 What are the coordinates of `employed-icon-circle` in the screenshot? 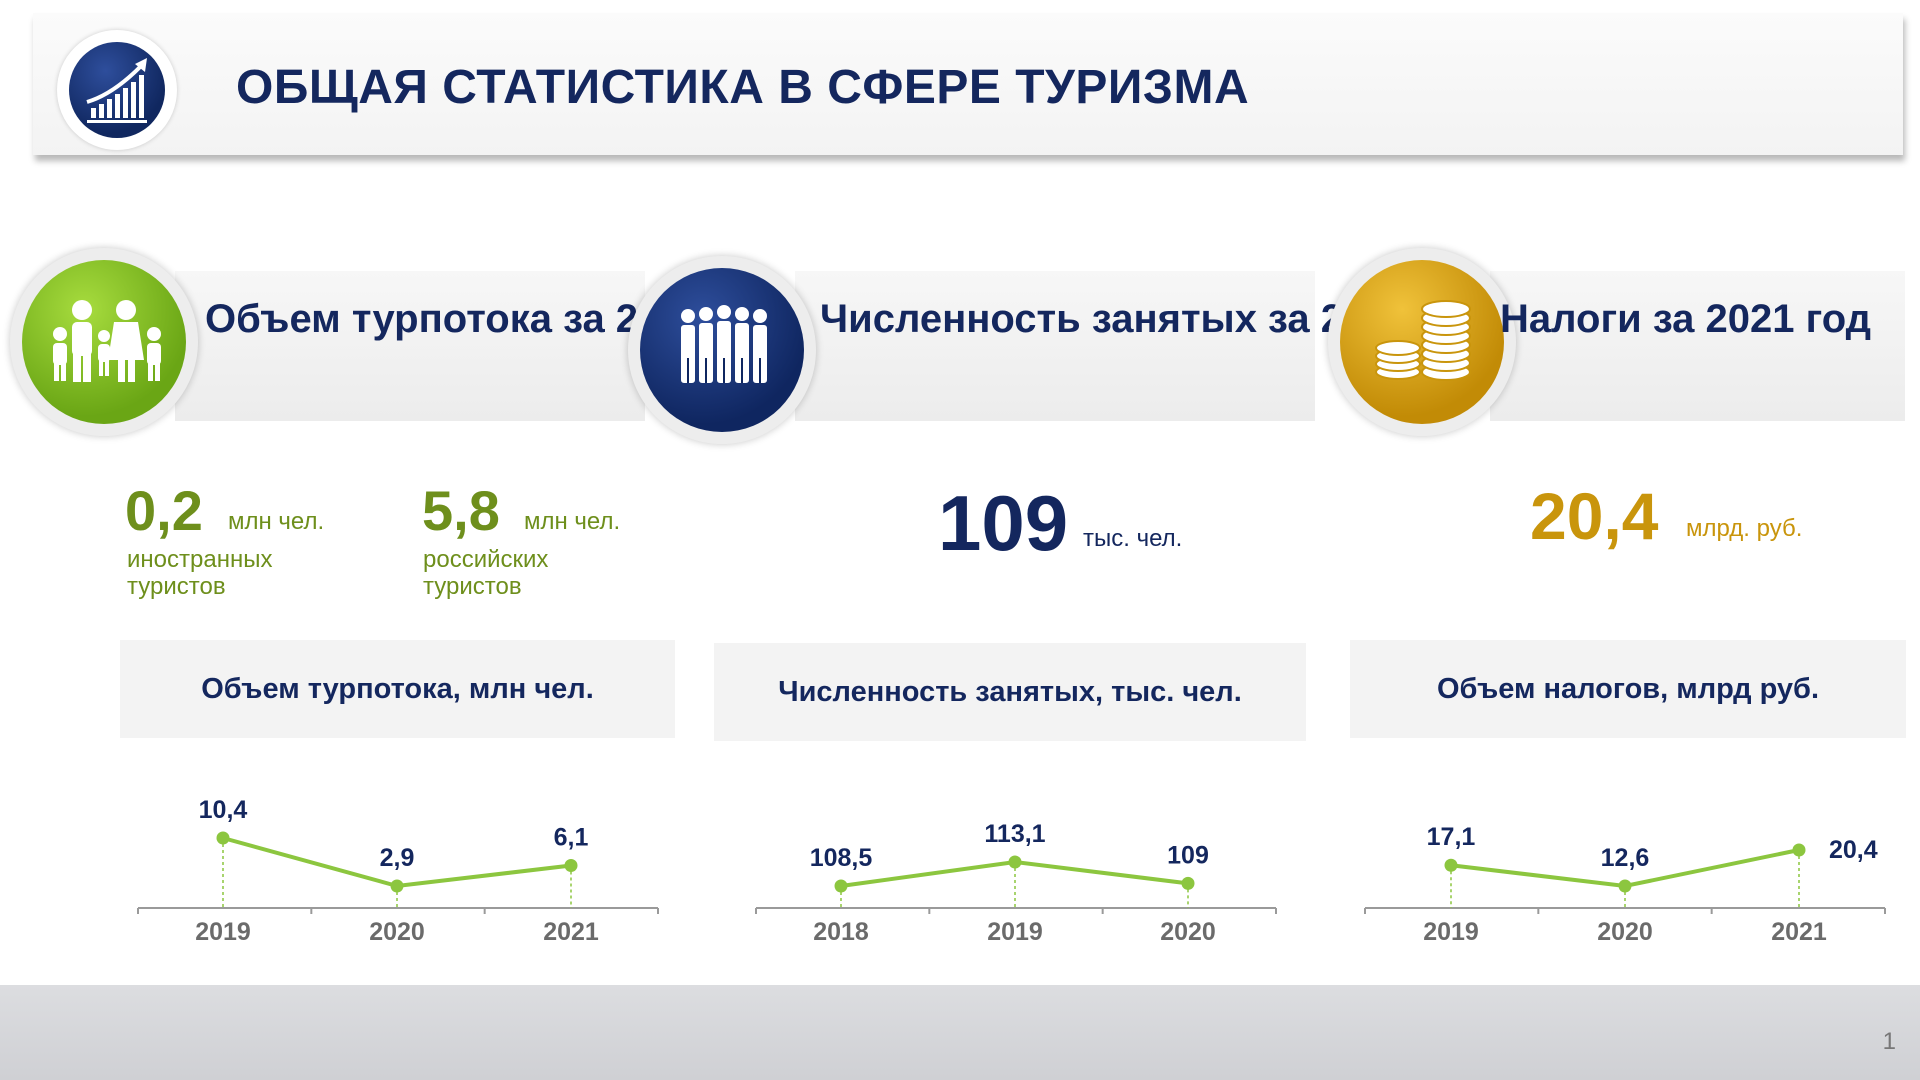 It's located at (722, 350).